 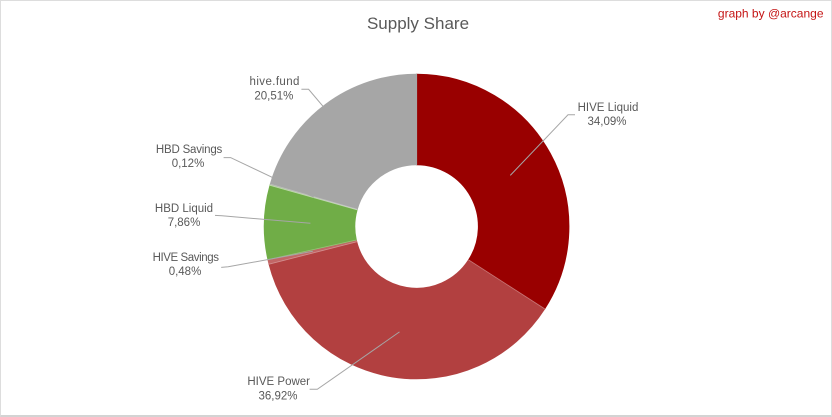 I want to click on svg-text: graph by @arcange, so click(x=771, y=13).